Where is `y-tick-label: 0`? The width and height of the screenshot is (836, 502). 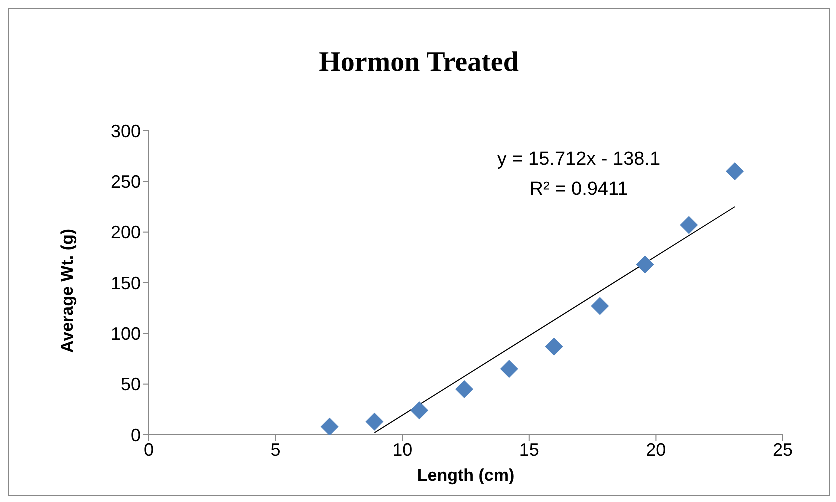 y-tick-label: 0 is located at coordinates (135, 435).